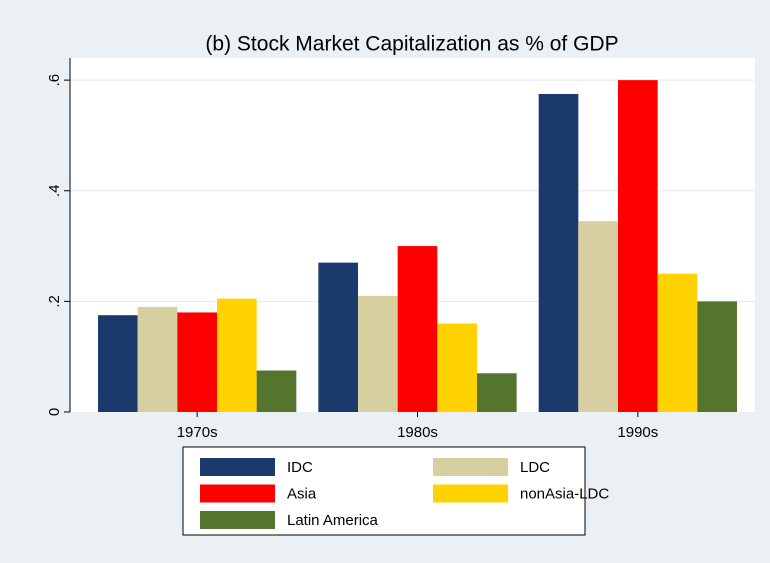 The height and width of the screenshot is (563, 770). What do you see at coordinates (54, 80) in the screenshot?
I see `y-tick-label: .6` at bounding box center [54, 80].